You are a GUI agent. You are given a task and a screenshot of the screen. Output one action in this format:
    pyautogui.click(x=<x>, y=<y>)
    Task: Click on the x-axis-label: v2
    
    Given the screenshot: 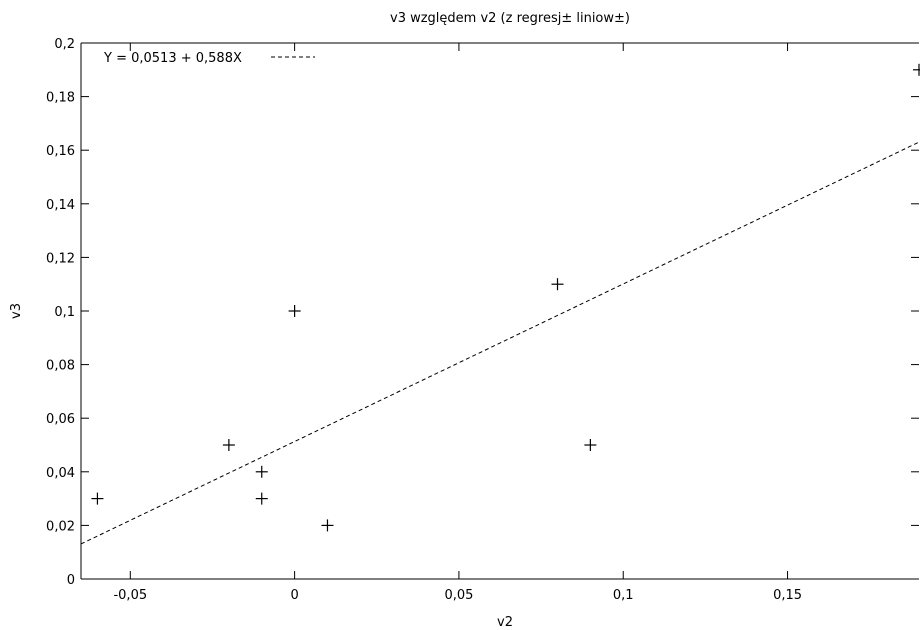 What is the action you would take?
    pyautogui.click(x=505, y=622)
    